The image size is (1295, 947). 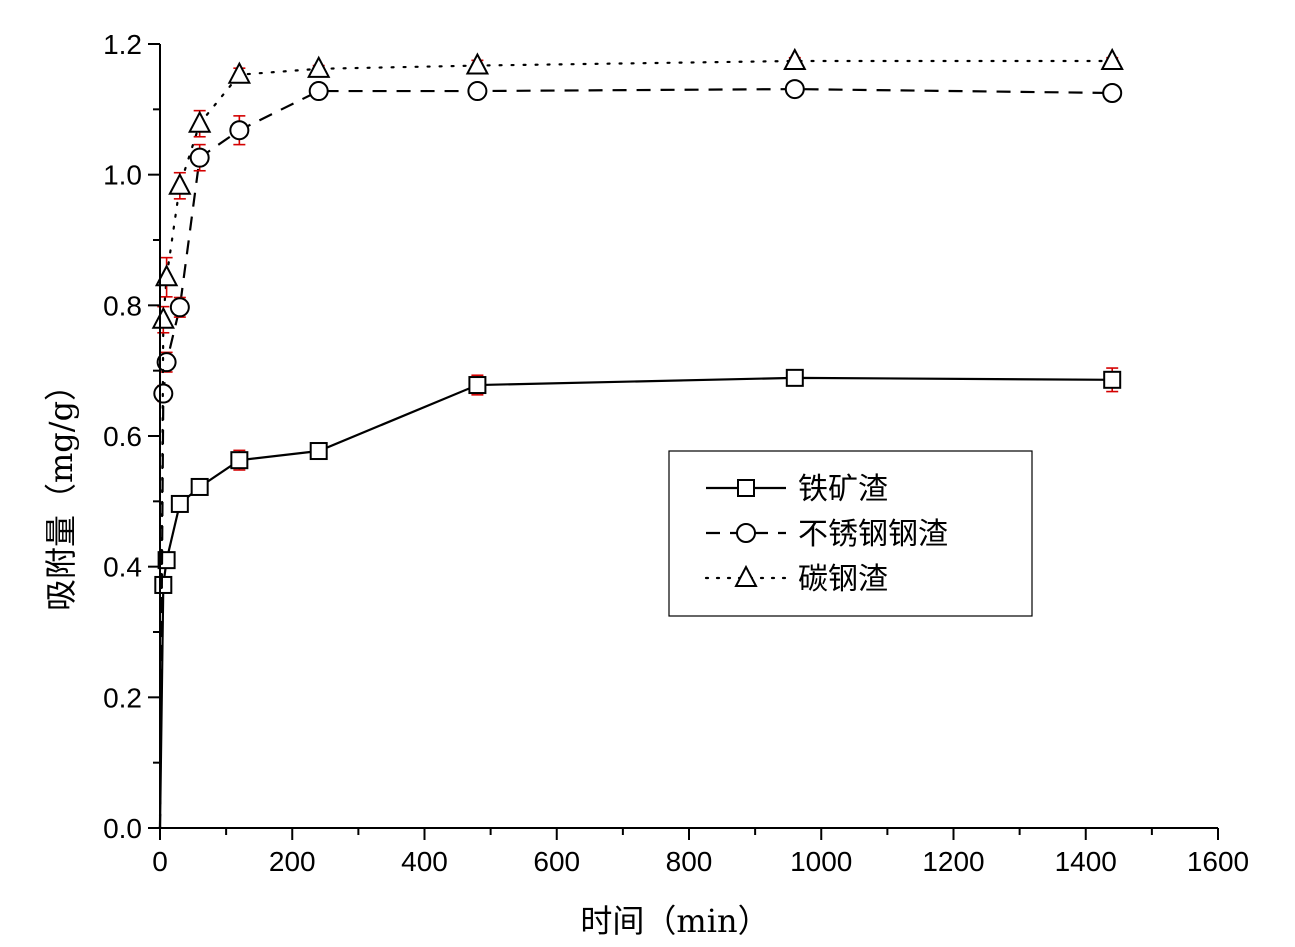 I want to click on x-tick-label: 1600, so click(x=1218, y=861).